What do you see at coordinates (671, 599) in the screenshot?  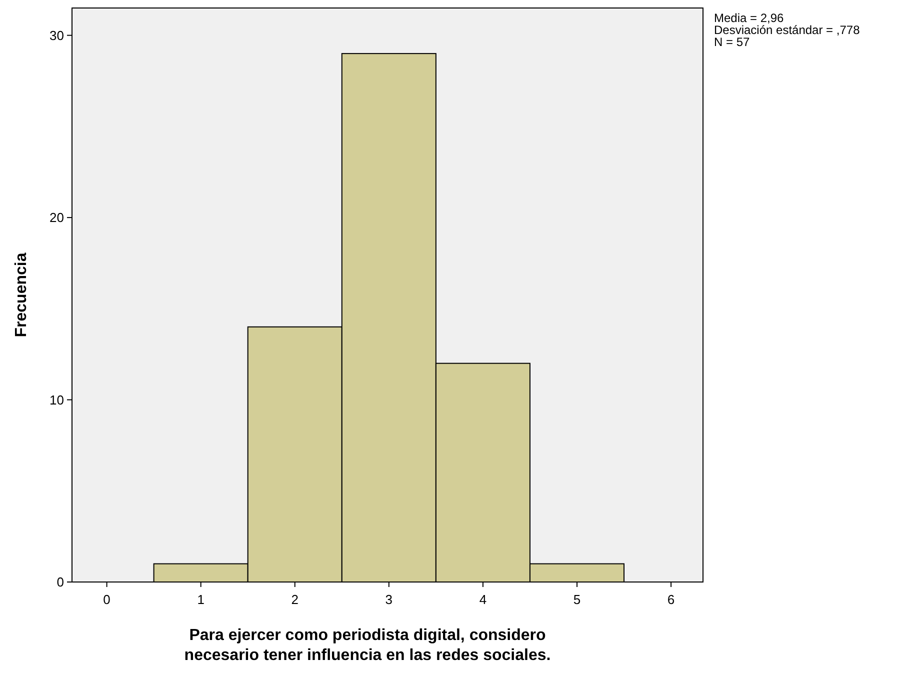 I see `x-tick-label: 6` at bounding box center [671, 599].